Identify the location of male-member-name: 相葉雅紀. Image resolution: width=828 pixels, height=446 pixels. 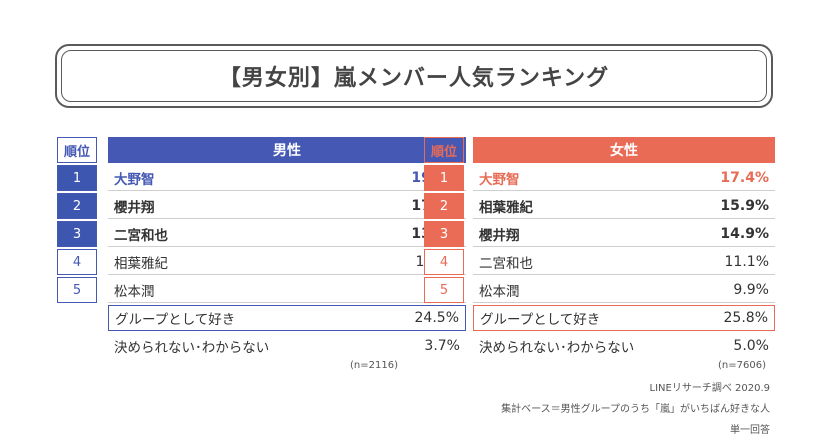
(141, 263).